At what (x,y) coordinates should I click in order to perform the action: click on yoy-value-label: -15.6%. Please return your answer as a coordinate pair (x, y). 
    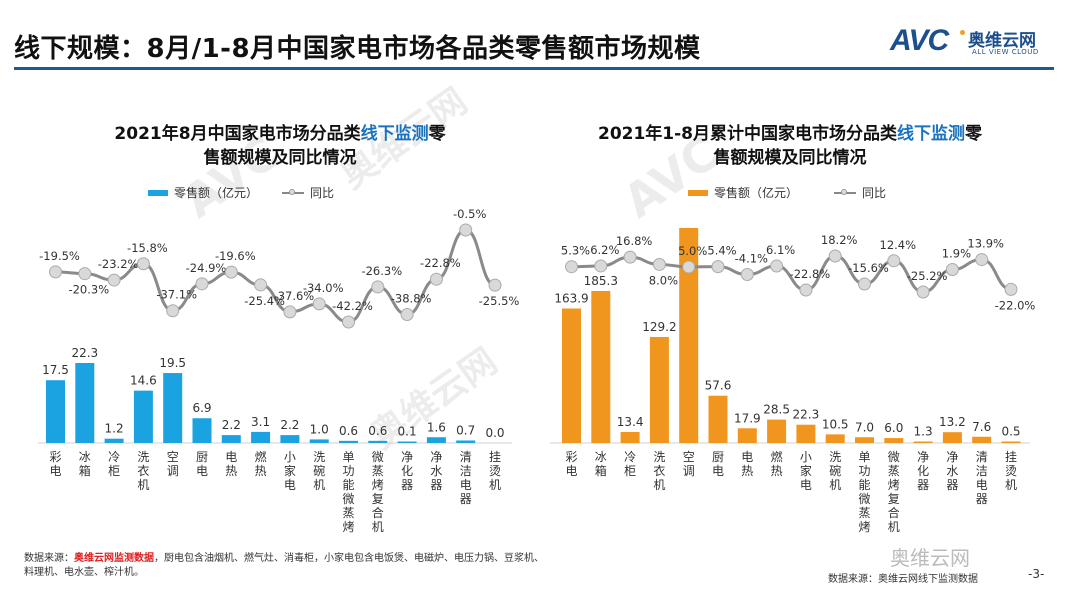
    Looking at the image, I should click on (868, 268).